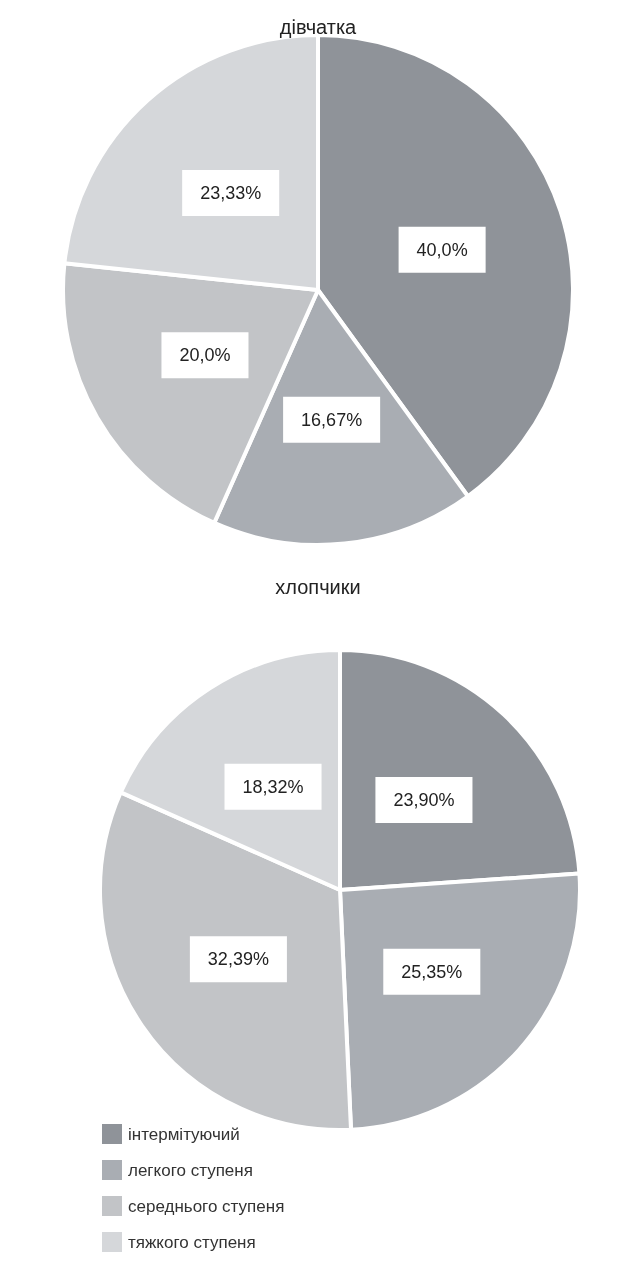 This screenshot has width=636, height=1279. I want to click on chart-title: хлопчики, so click(318, 587).